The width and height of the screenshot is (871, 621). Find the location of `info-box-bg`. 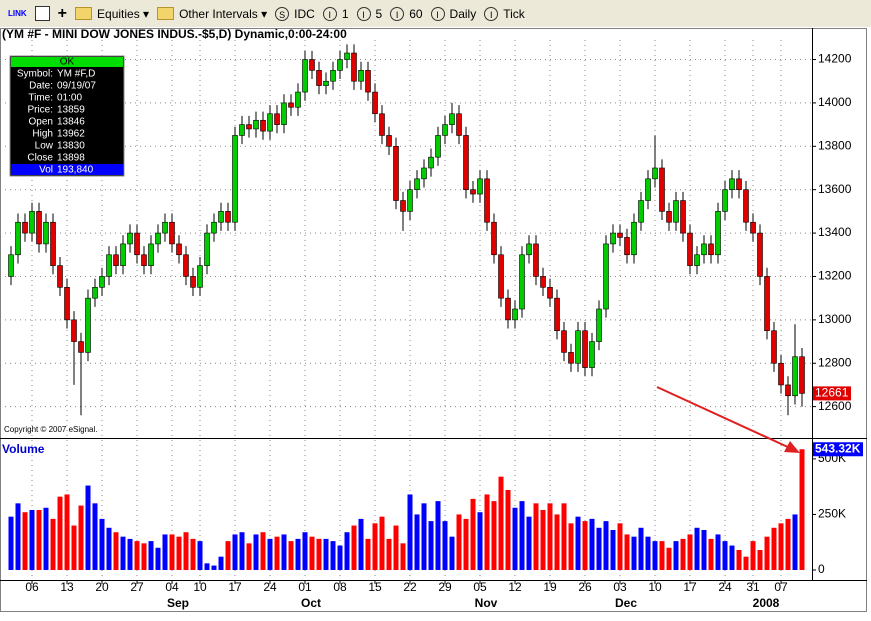

info-box-bg is located at coordinates (67, 116).